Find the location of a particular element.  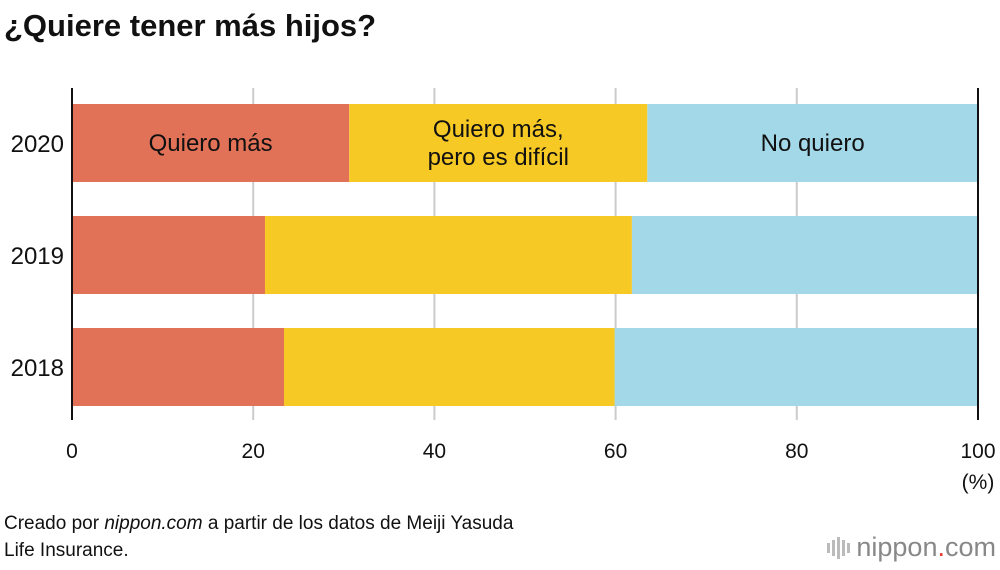

x-tick-label: 60 is located at coordinates (615, 451).